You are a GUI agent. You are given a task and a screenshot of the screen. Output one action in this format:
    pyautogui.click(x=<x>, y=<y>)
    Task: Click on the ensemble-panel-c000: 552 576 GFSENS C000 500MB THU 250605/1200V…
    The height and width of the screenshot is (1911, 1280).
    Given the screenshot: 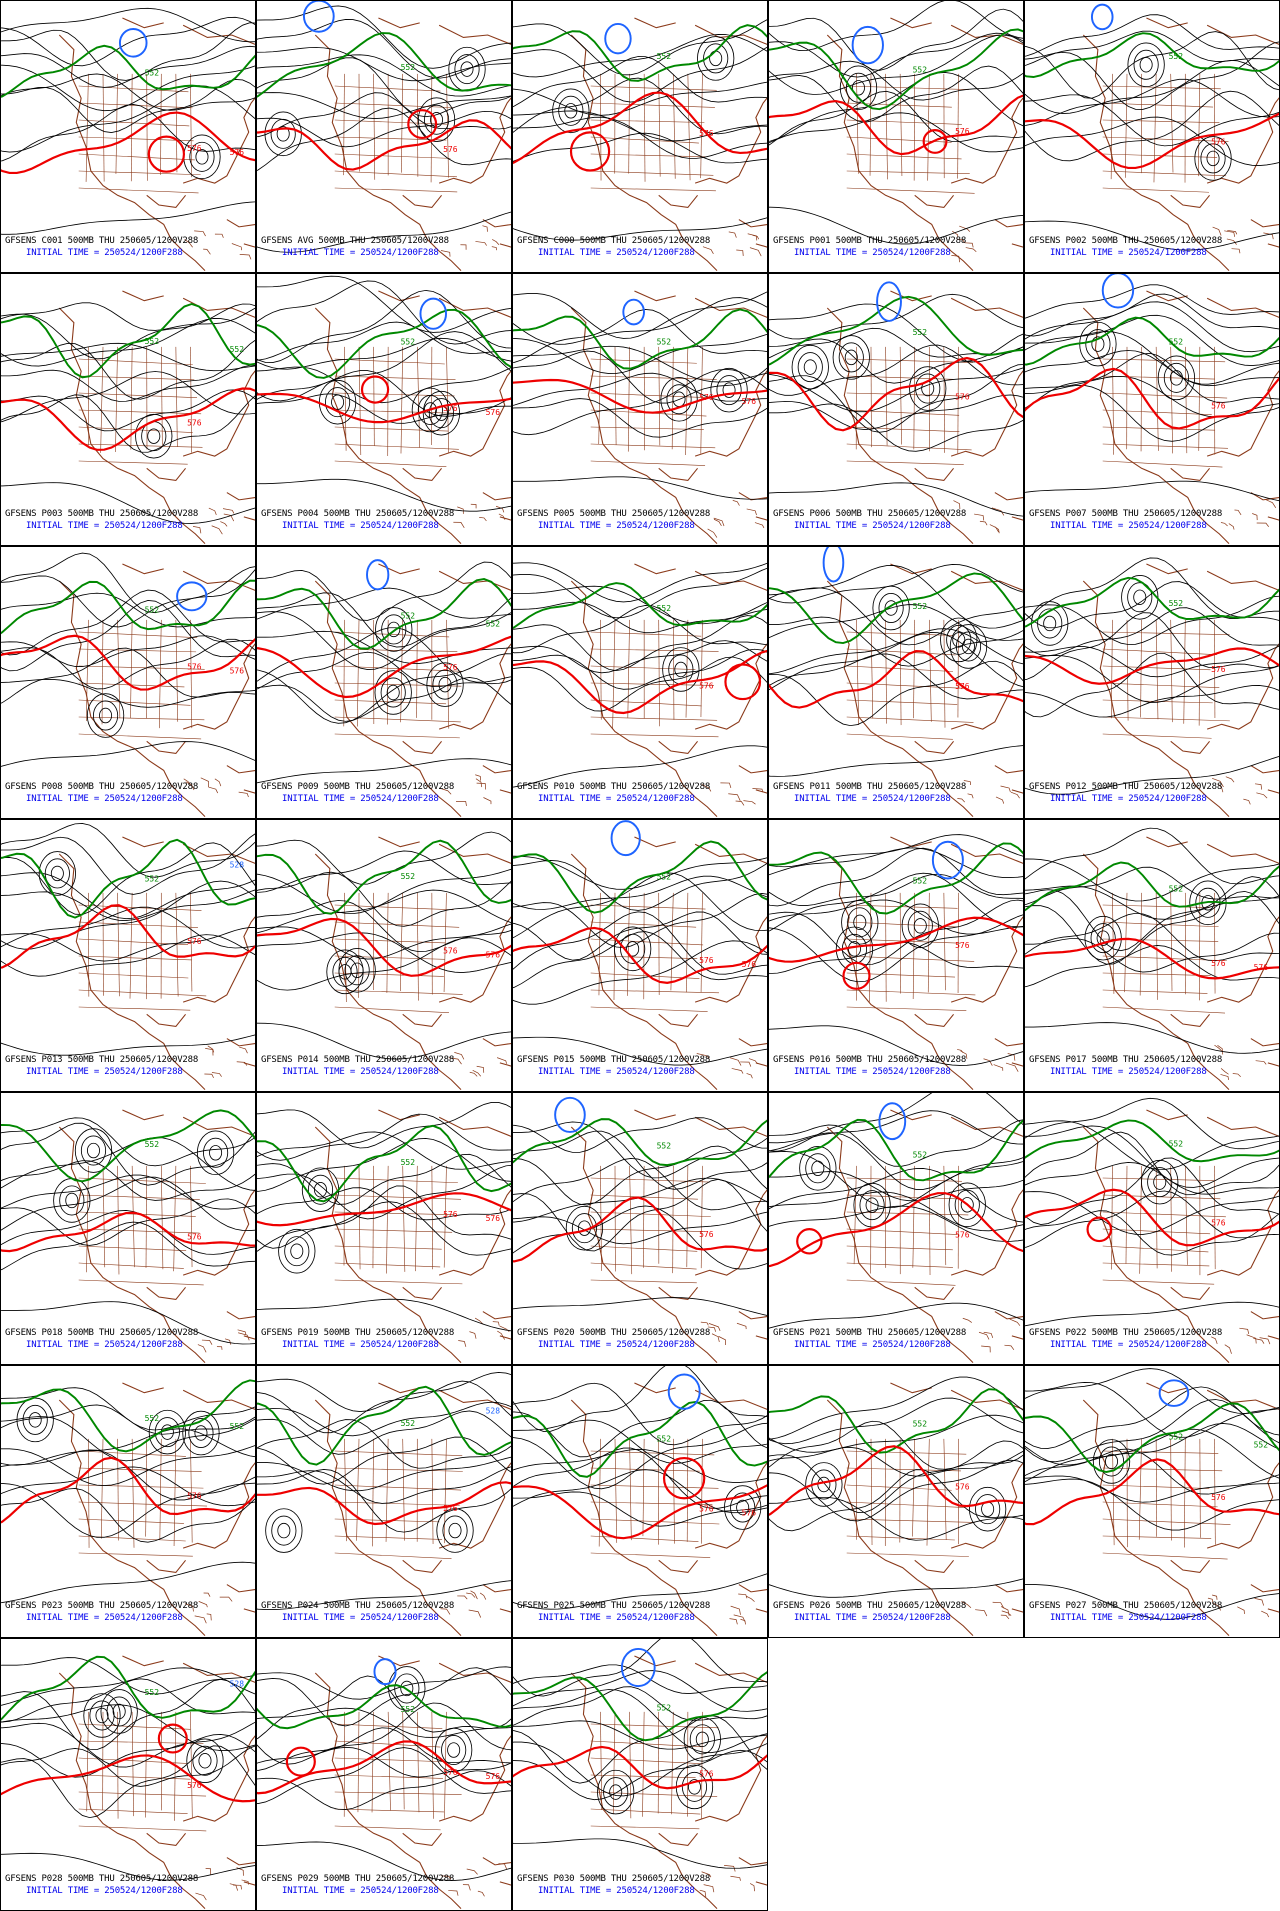 What is the action you would take?
    pyautogui.click(x=640, y=136)
    